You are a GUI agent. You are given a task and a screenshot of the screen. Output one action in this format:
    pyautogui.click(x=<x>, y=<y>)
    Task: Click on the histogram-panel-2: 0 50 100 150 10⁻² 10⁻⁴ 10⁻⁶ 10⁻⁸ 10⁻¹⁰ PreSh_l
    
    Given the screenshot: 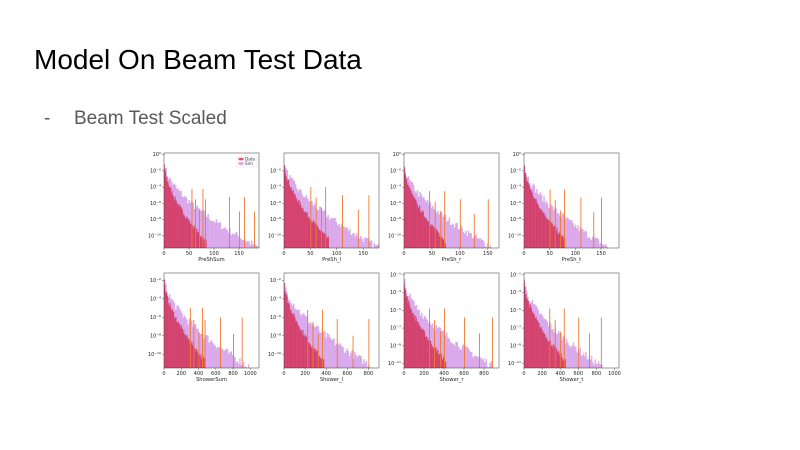 What is the action you would take?
    pyautogui.click(x=324, y=207)
    